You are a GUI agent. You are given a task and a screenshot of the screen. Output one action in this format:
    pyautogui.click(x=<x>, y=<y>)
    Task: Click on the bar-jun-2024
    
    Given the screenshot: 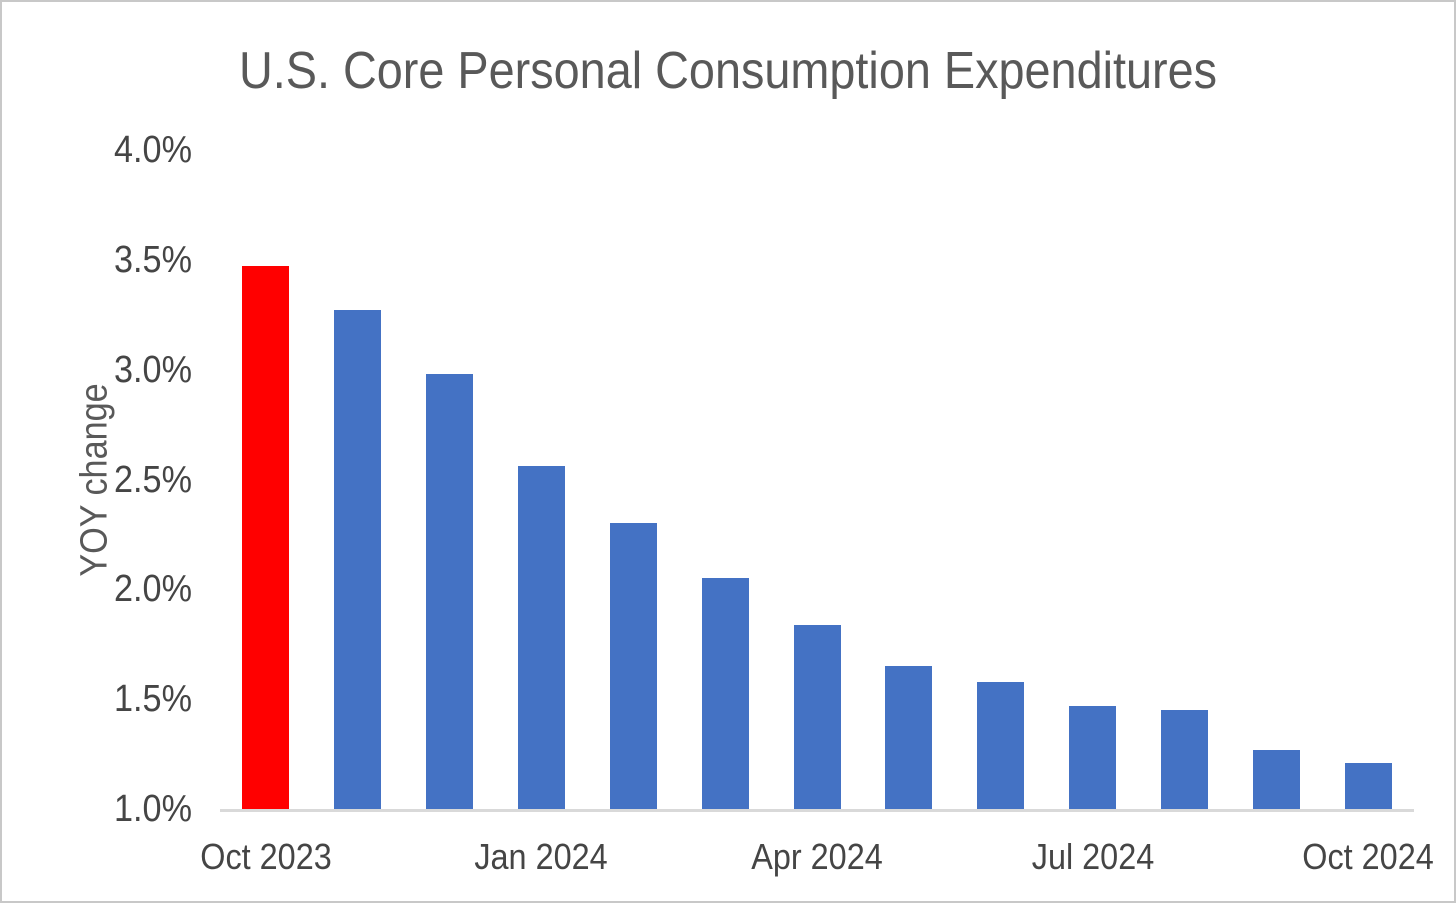 What is the action you would take?
    pyautogui.click(x=1001, y=745)
    